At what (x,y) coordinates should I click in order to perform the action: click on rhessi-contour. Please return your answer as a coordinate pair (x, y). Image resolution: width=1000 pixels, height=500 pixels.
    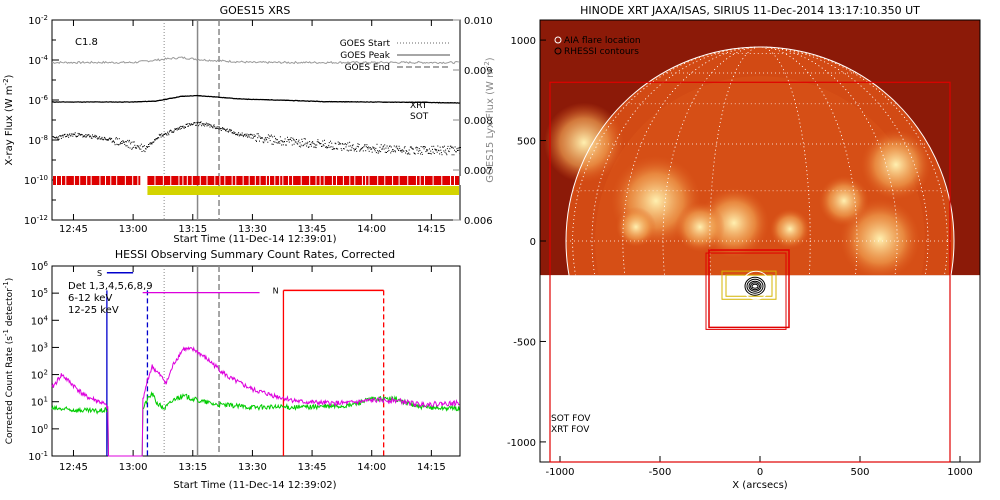
    Looking at the image, I should click on (755, 286).